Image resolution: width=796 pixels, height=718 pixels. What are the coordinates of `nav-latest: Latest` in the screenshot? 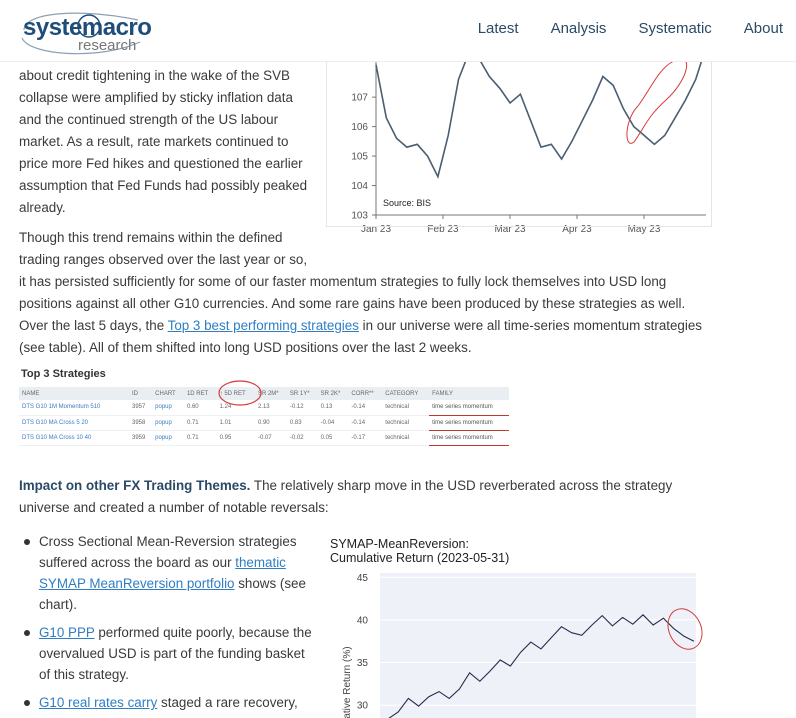 It's located at (498, 28).